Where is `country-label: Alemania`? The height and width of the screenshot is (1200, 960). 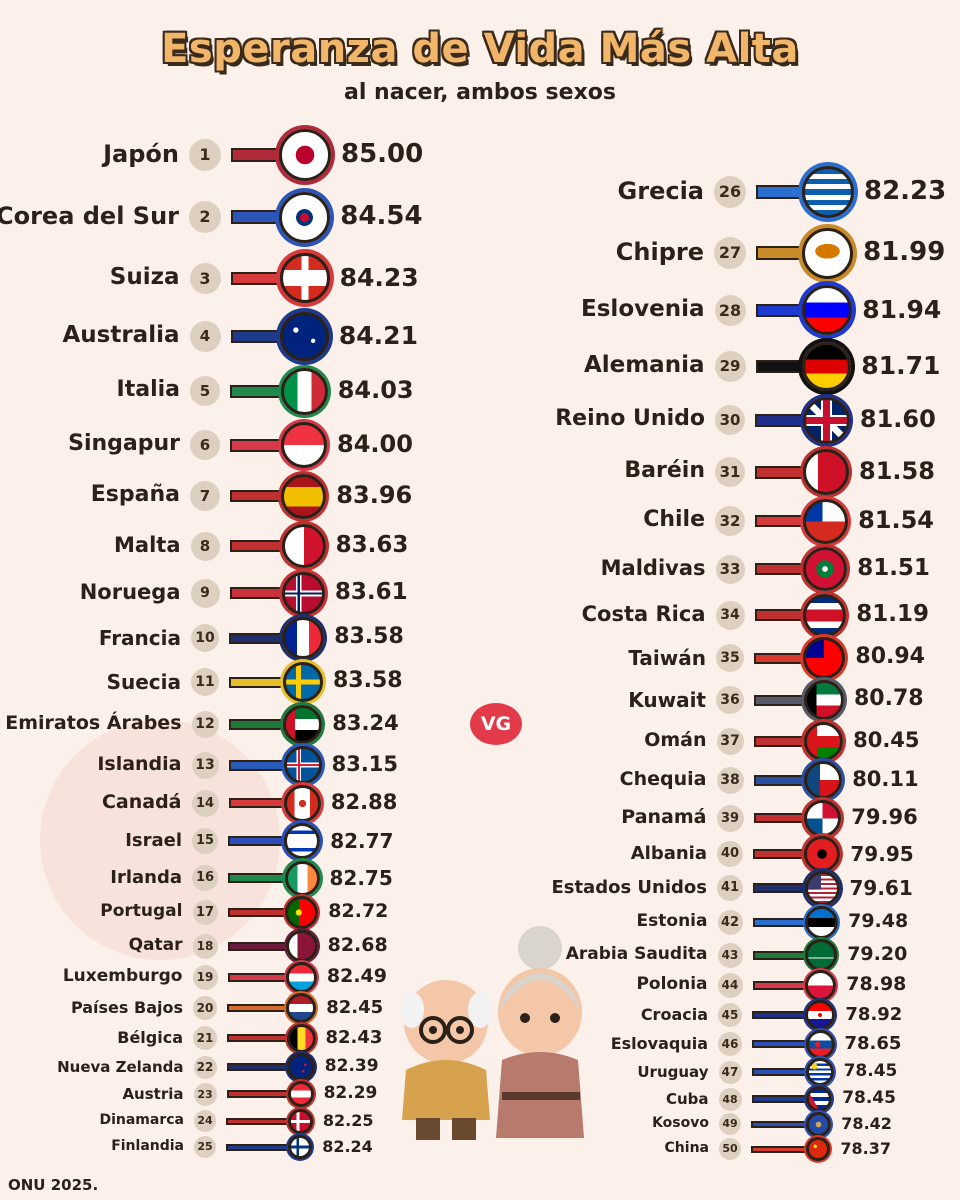
country-label: Alemania is located at coordinates (644, 364).